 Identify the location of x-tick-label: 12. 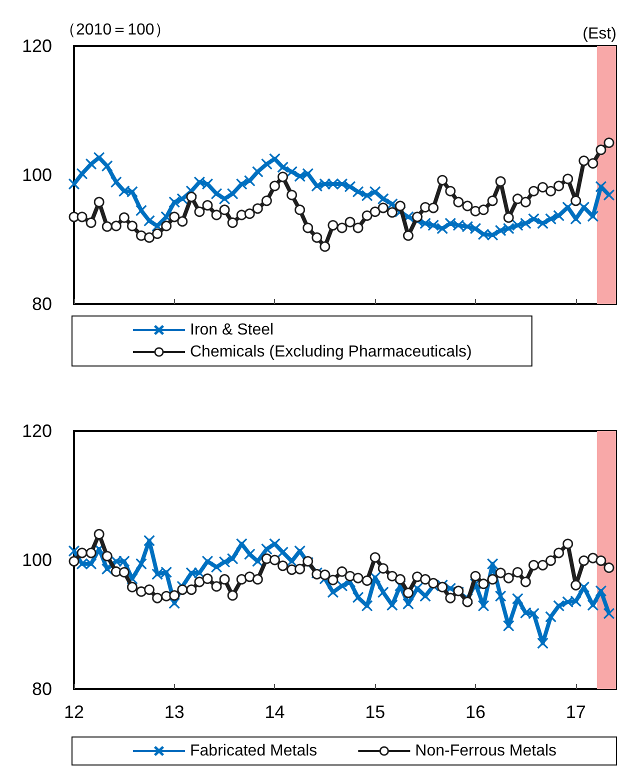
(74, 712).